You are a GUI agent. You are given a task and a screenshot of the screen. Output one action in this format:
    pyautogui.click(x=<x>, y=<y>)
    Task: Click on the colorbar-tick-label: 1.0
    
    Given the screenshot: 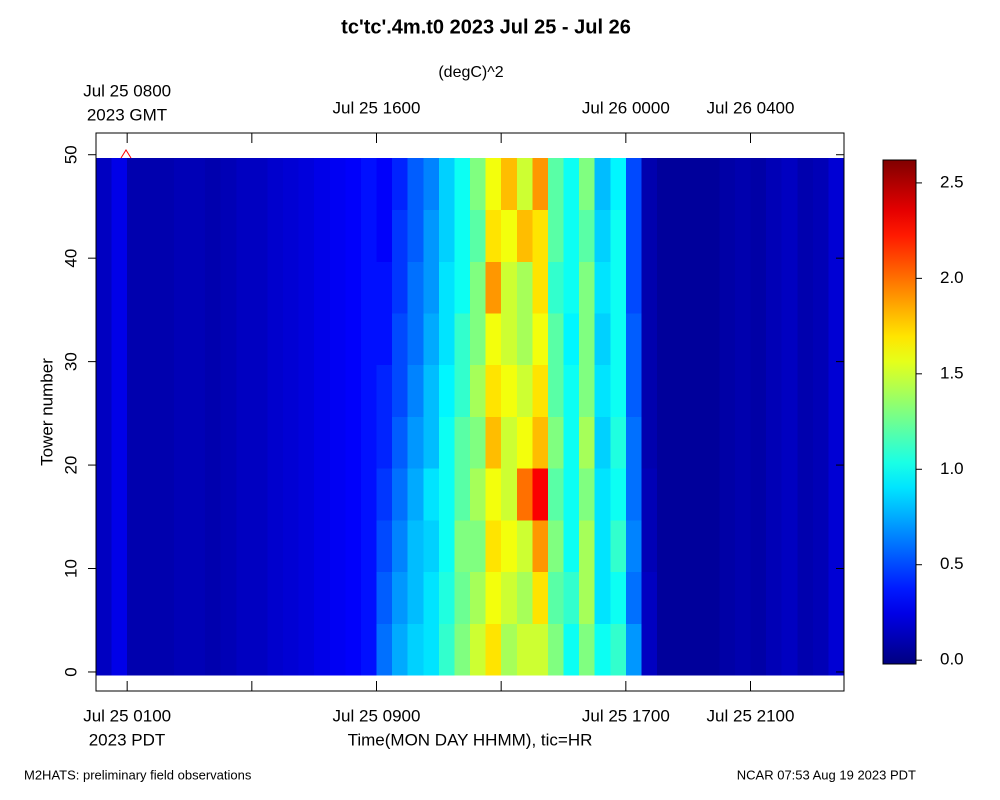 What is the action you would take?
    pyautogui.click(x=952, y=468)
    